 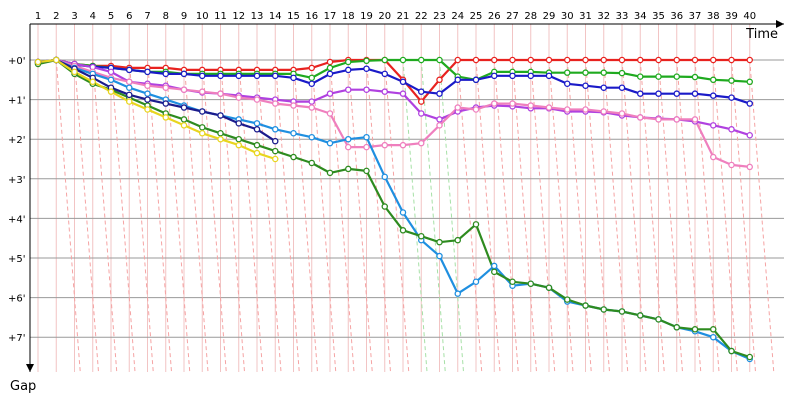 What do you see at coordinates (17, 101) in the screenshot?
I see `y-tick-label: +1'` at bounding box center [17, 101].